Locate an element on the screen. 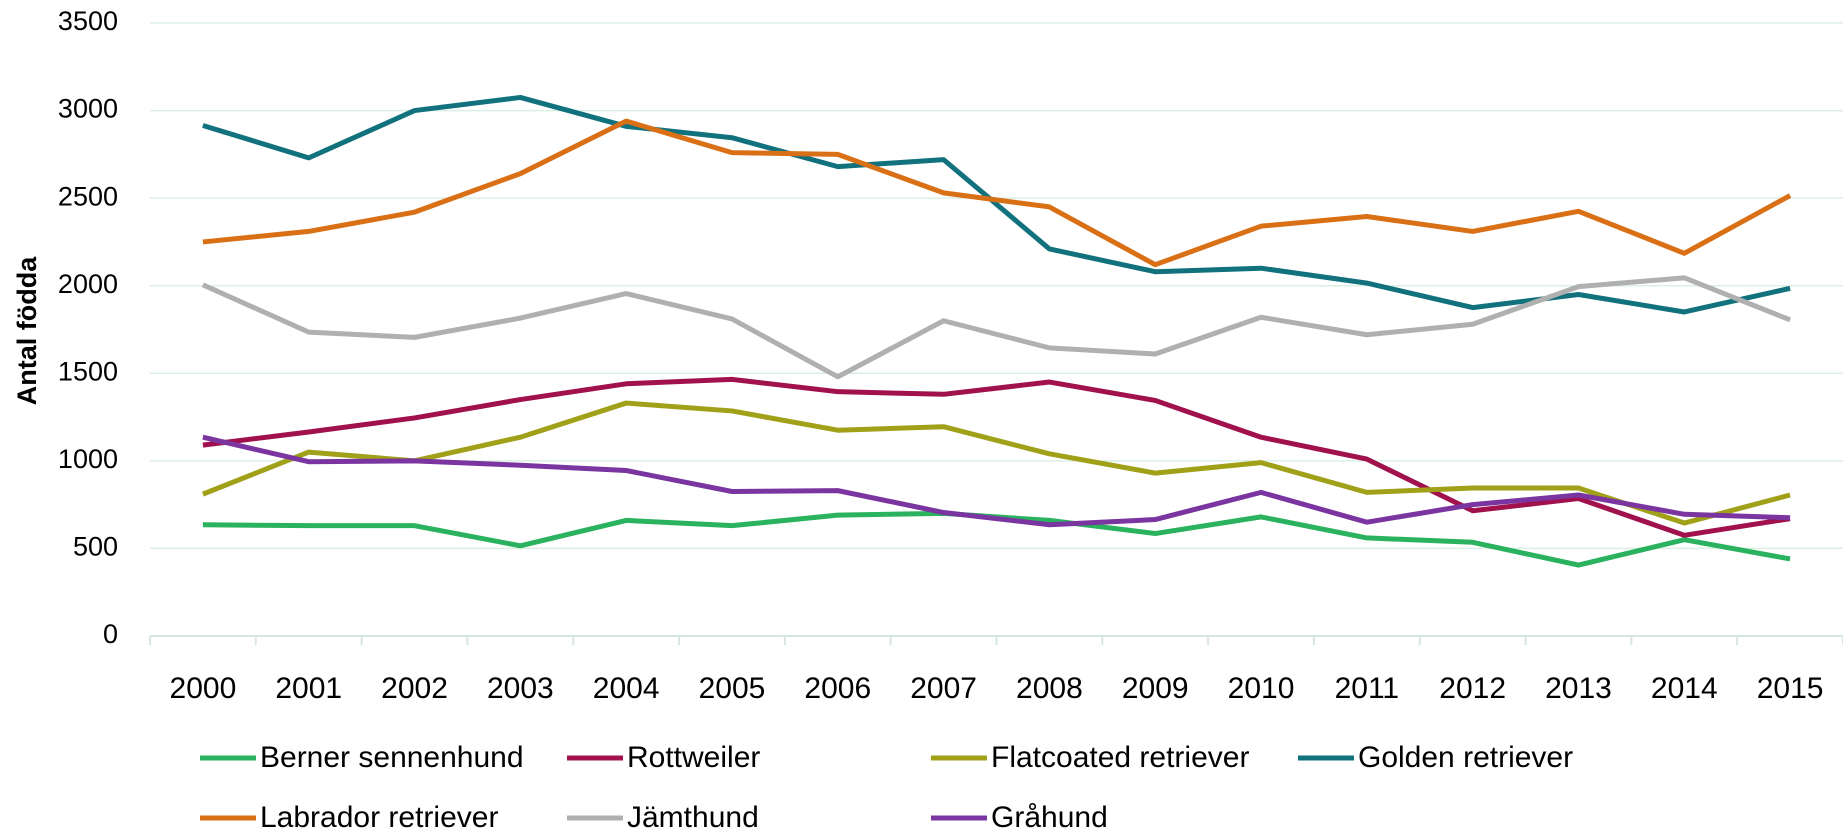 This screenshot has width=1843, height=833. y-tick-label: 2000 is located at coordinates (88, 284).